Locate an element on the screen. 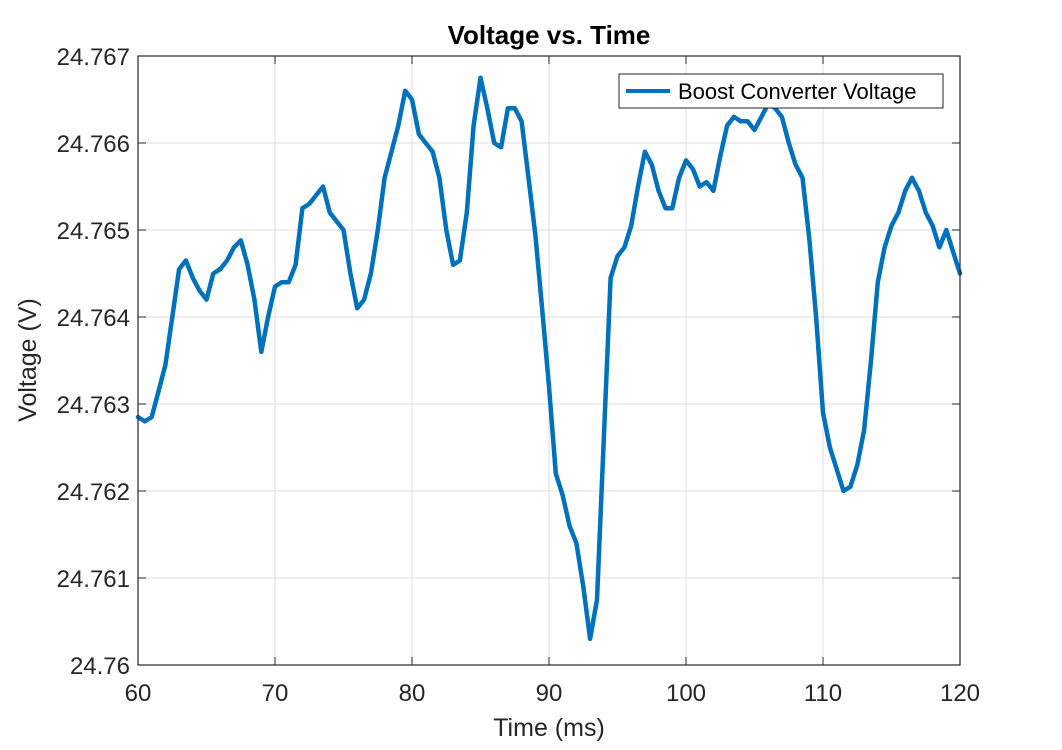 The image size is (1062, 750). x-tick-label: 110 is located at coordinates (823, 693).